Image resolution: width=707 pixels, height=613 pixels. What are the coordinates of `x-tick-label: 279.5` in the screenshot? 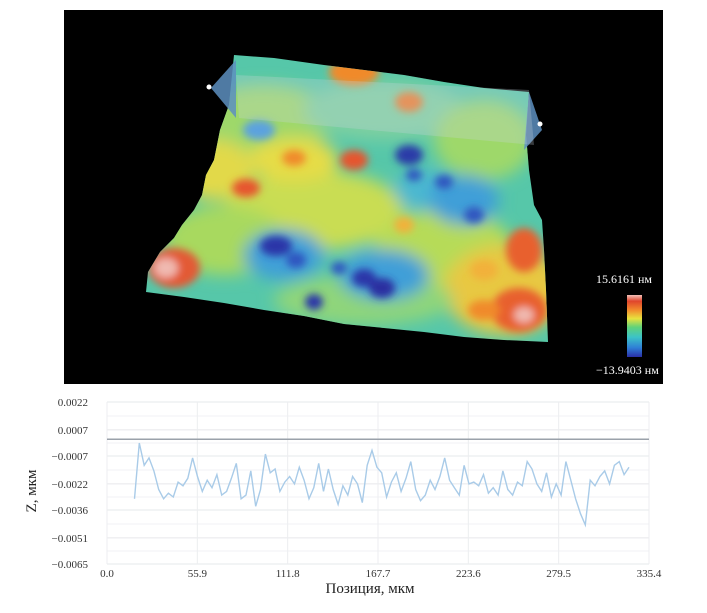 It's located at (558, 574).